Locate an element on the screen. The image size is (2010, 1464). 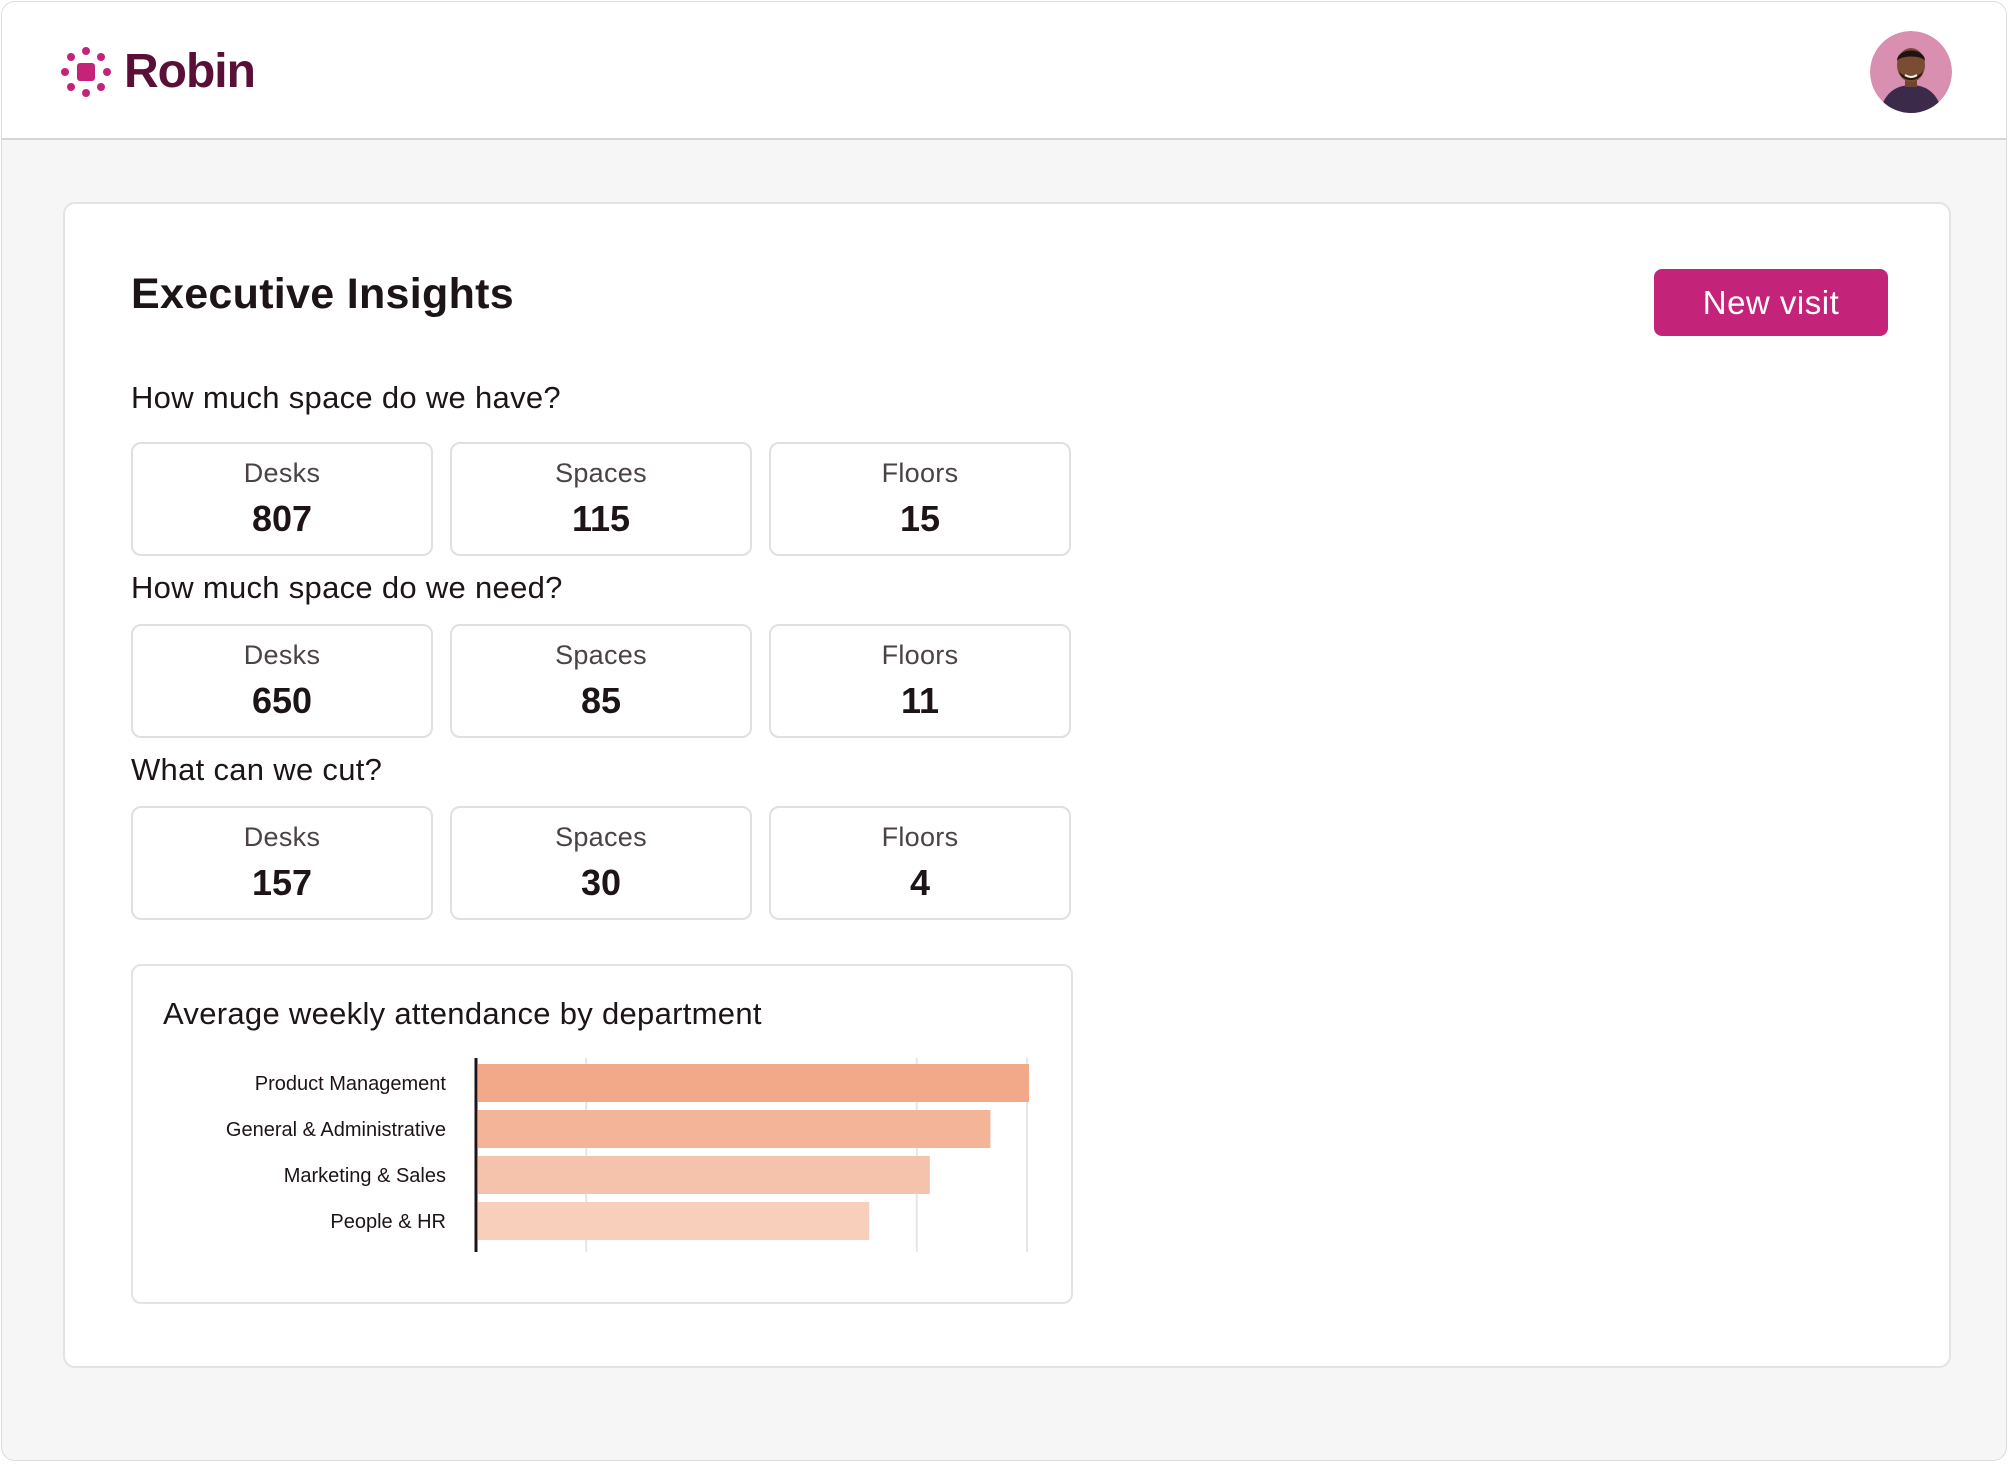
stat-value: 157 is located at coordinates (282, 882).